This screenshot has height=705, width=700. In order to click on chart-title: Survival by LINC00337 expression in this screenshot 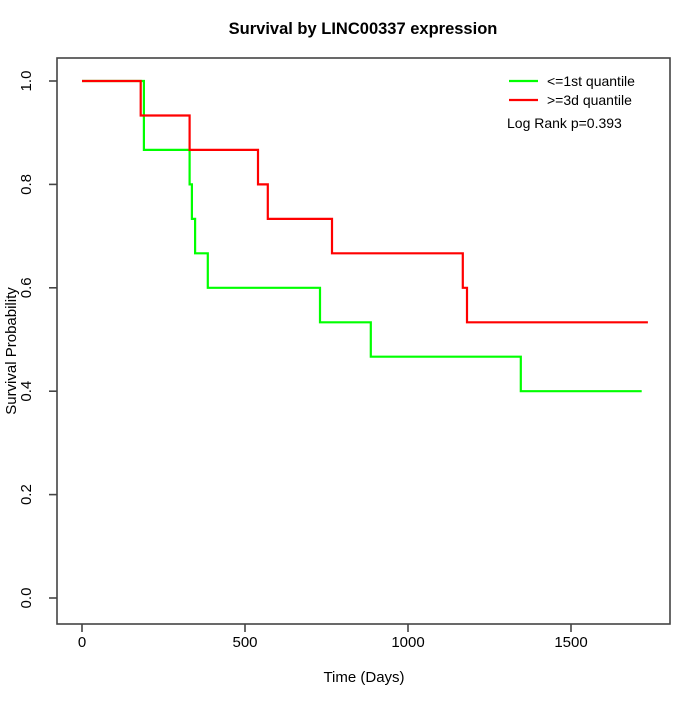, I will do `click(363, 29)`.